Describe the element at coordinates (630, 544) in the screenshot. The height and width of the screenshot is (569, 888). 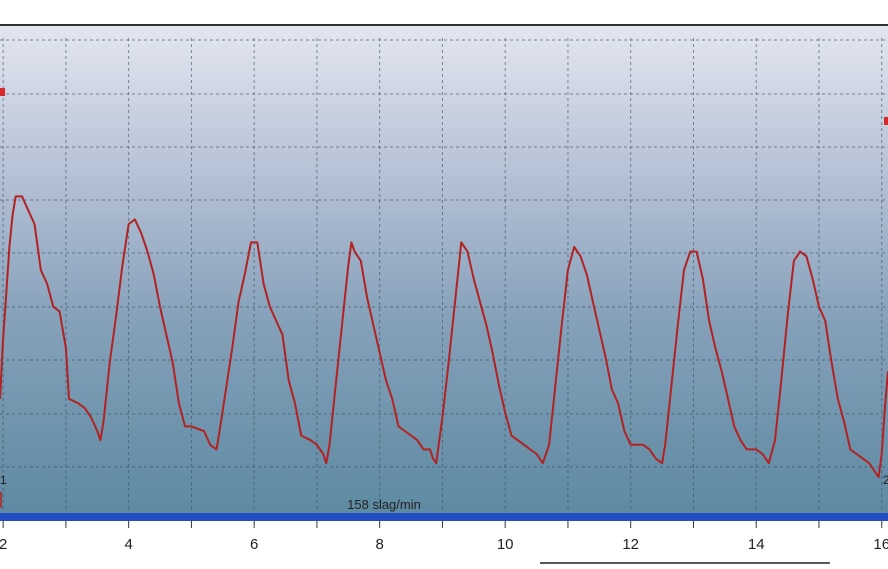
I see `x-tick-label: 12` at that location.